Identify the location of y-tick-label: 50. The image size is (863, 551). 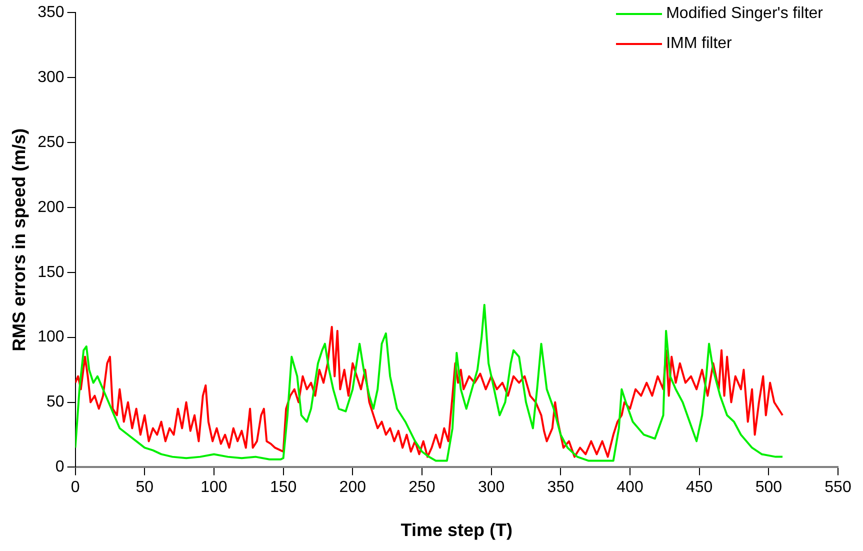
(55, 402).